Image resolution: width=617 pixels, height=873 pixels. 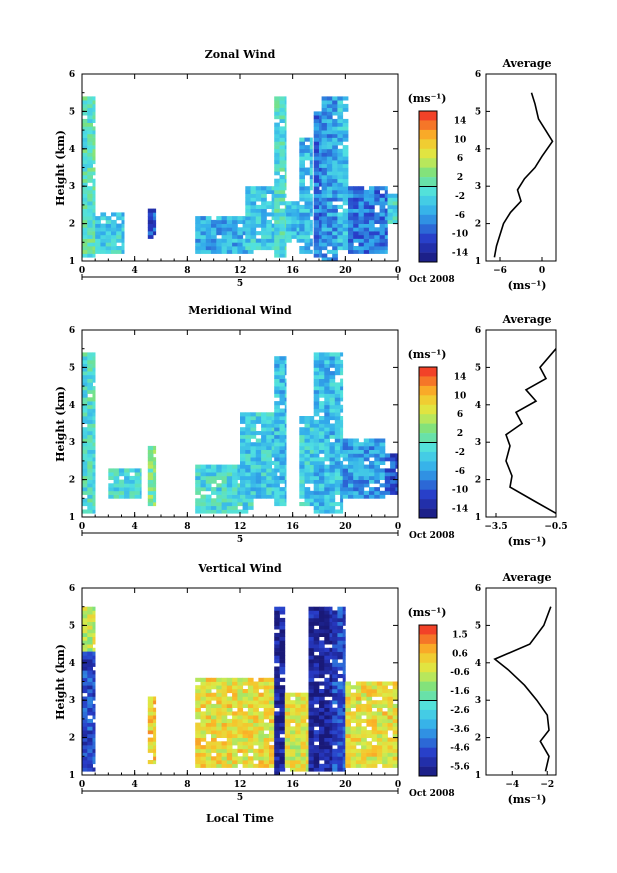 What do you see at coordinates (345, 785) in the screenshot?
I see `x-tick-label: 20` at bounding box center [345, 785].